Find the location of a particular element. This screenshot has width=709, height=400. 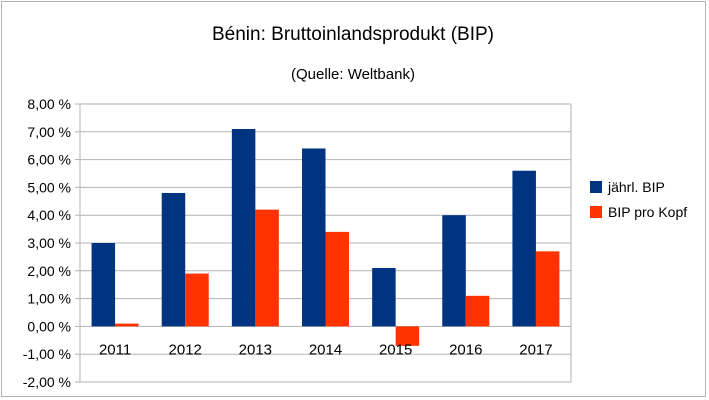

bar-bip-pro-kopf-2014 is located at coordinates (337, 279).